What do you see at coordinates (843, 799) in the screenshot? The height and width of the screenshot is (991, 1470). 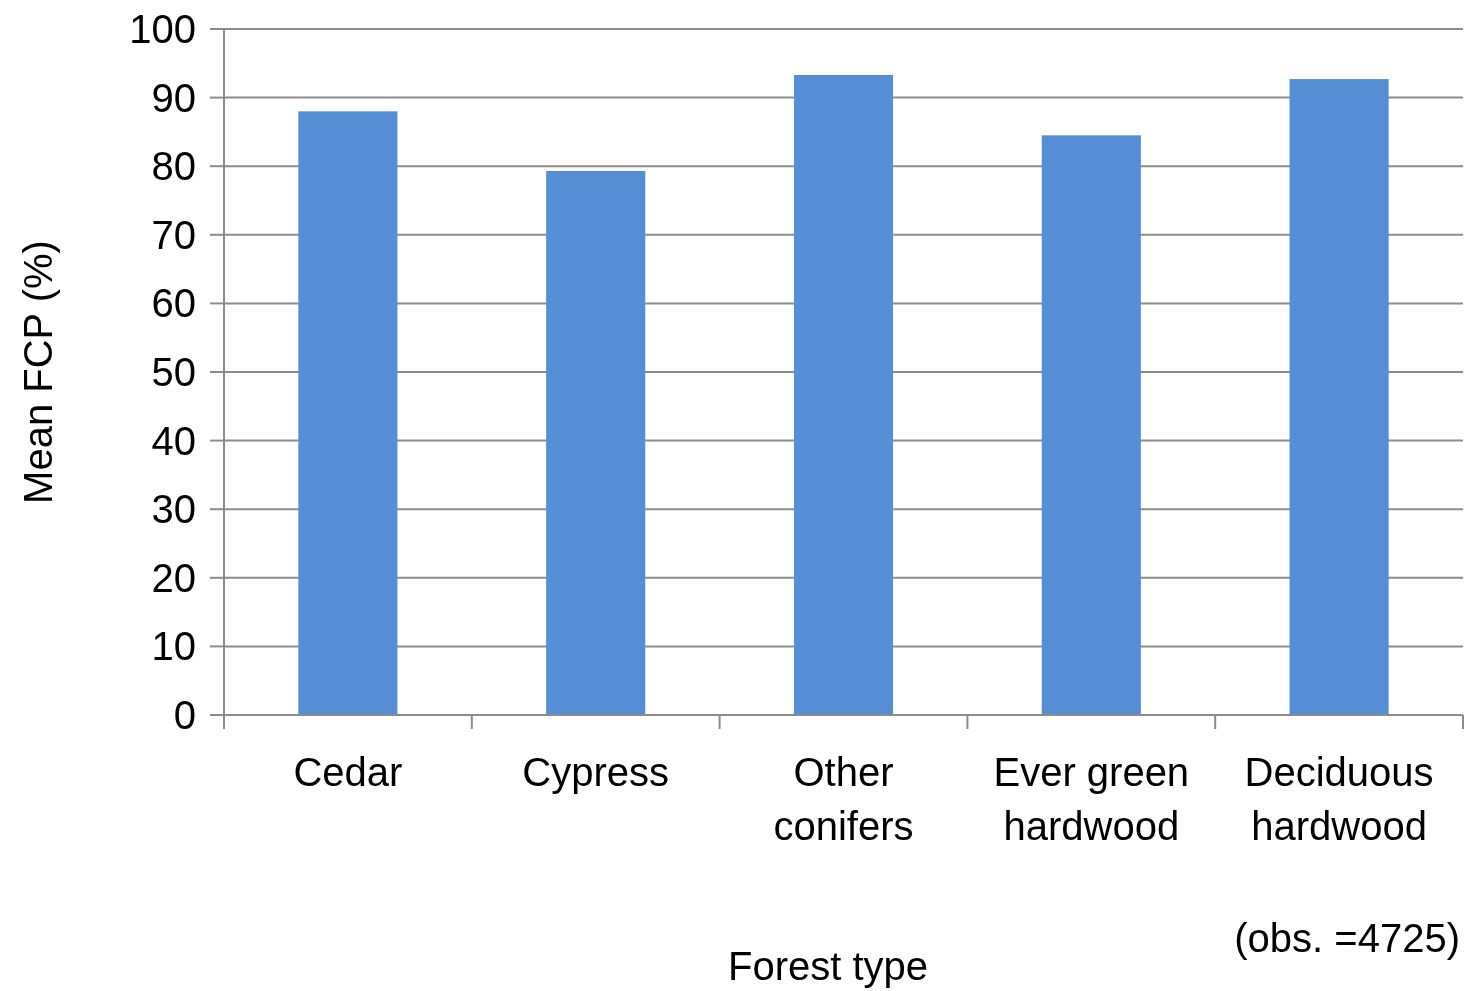 I see `x-tick-label: Other conifers` at bounding box center [843, 799].